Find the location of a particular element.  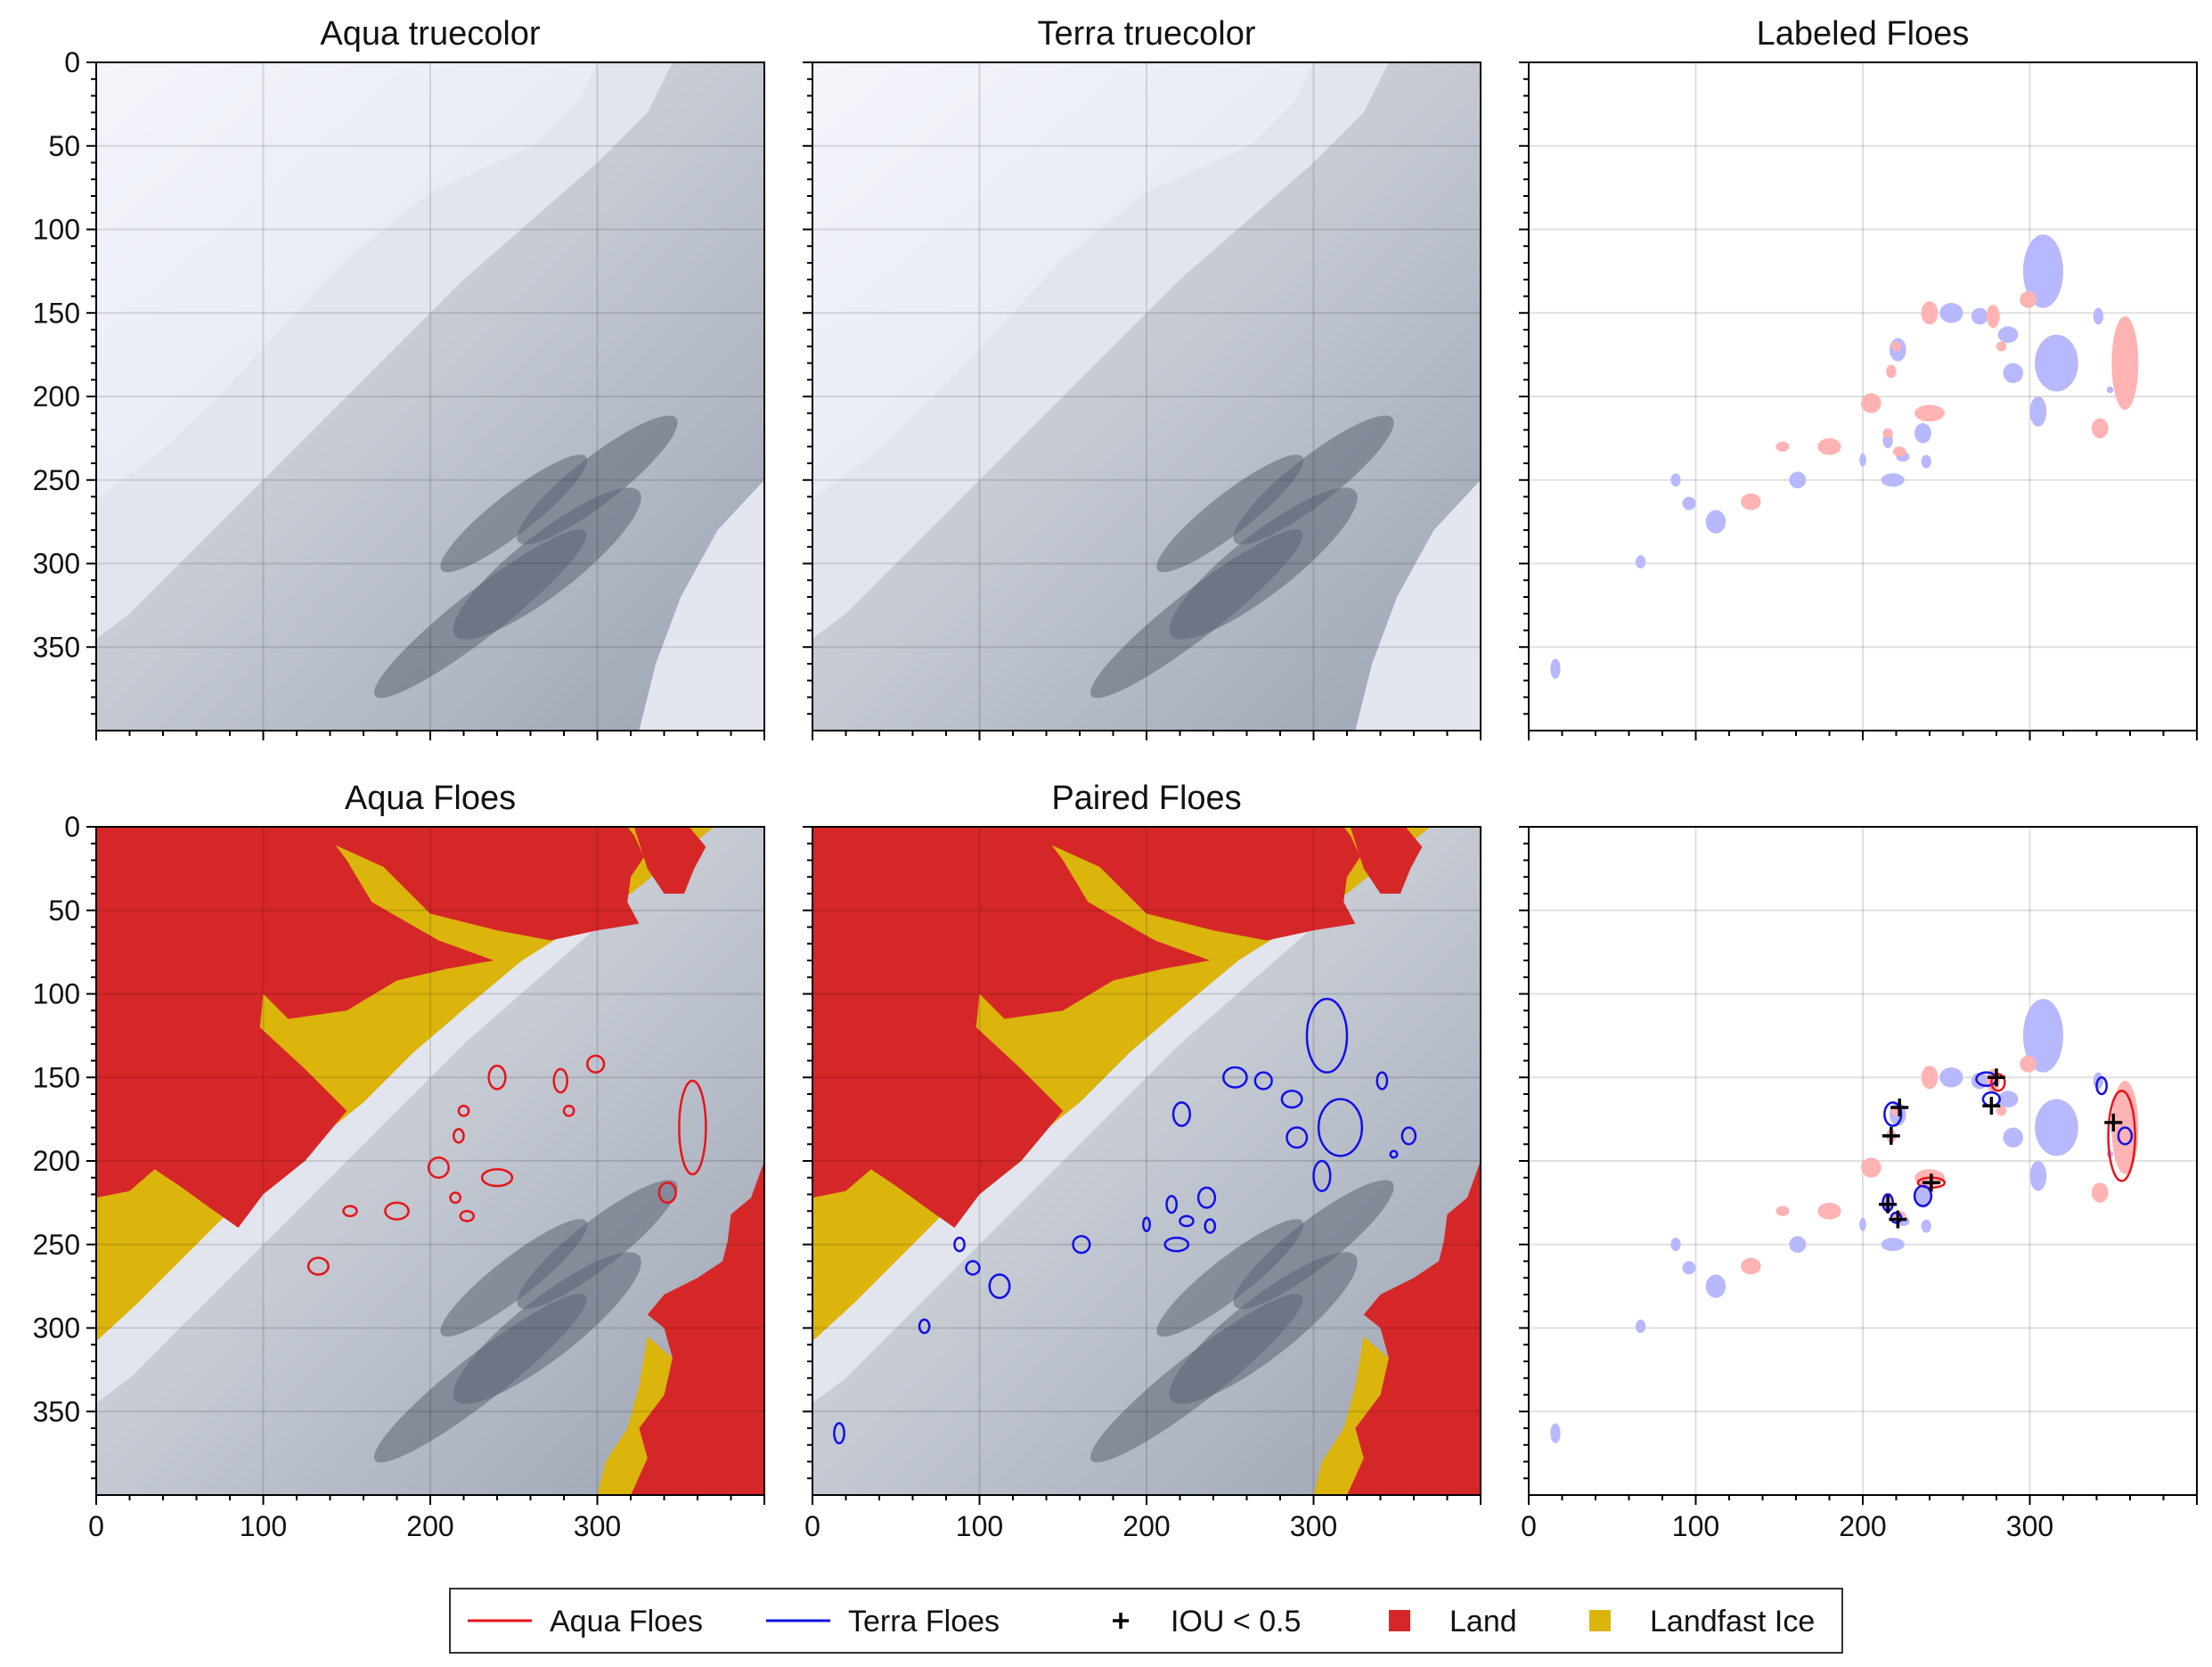

panel-paired-floes: 0 100 200 300 Paired Floes is located at coordinates (1142, 1161).